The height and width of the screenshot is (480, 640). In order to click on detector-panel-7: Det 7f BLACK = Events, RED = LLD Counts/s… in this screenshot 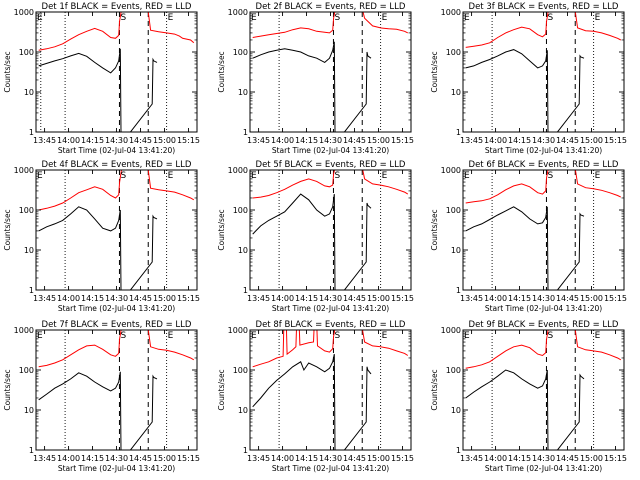, I will do `click(101, 396)`.